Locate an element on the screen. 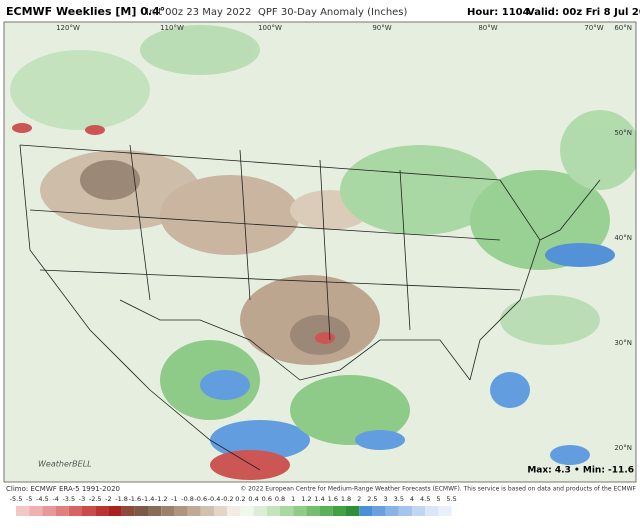 This screenshot has height=530, width=640. lat-label: 50°N is located at coordinates (623, 133).